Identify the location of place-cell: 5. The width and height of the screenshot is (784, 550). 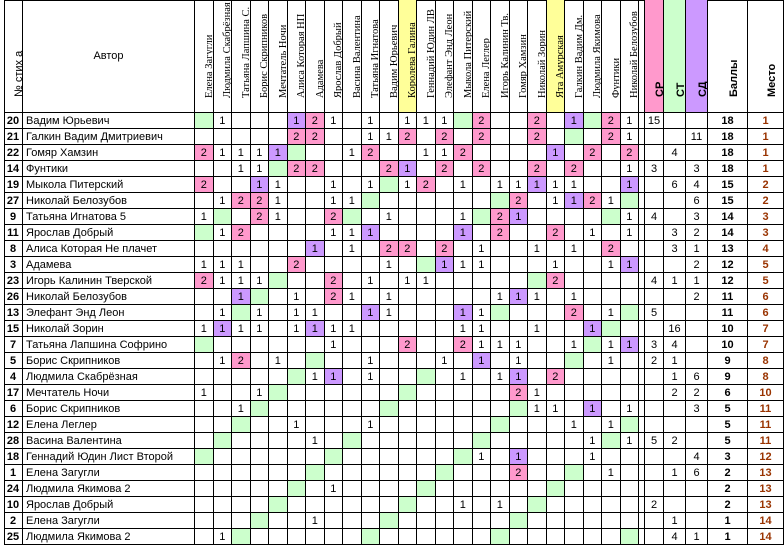
(766, 281).